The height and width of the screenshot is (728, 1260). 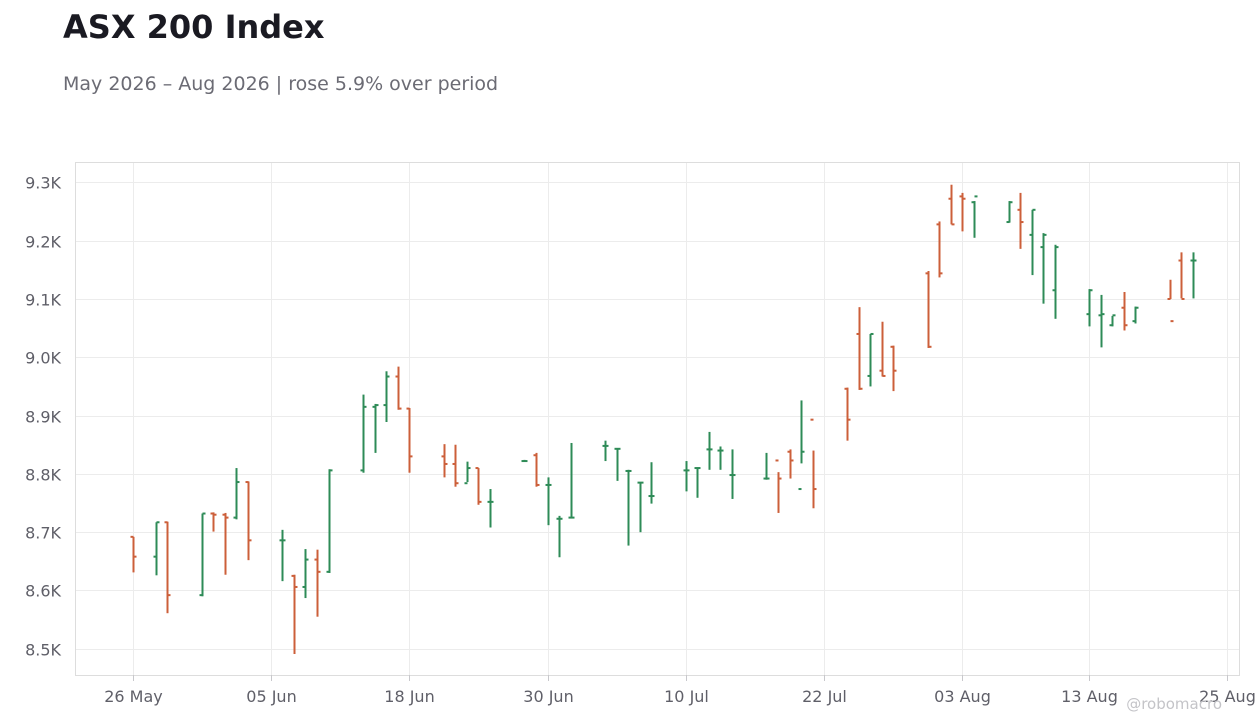 I want to click on y-tick-label: 8.6K, so click(x=43, y=591).